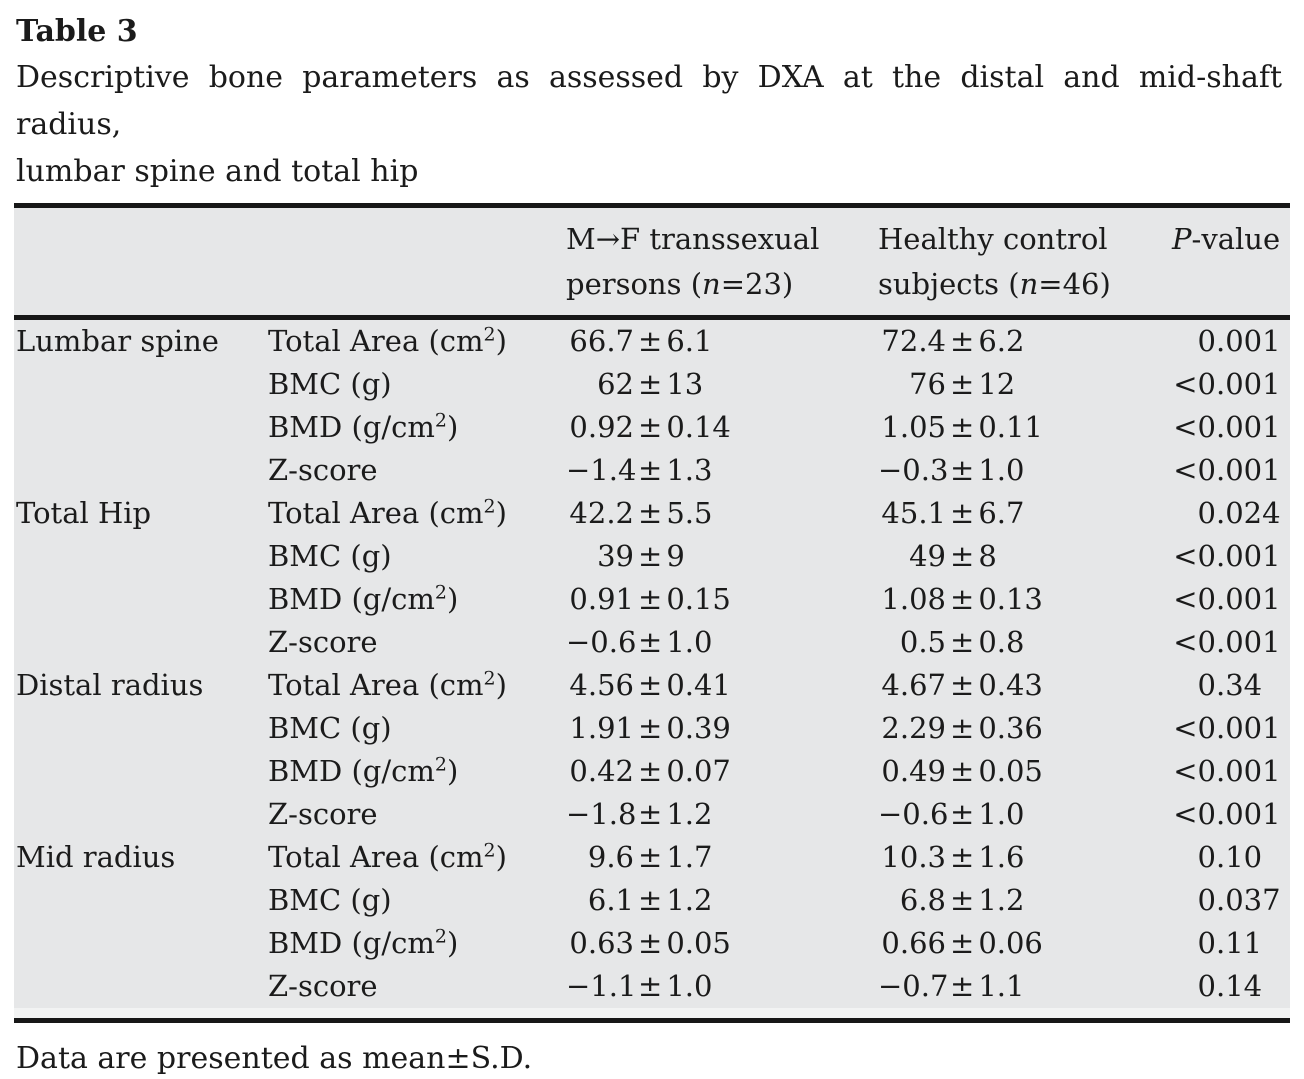  Describe the element at coordinates (997, 384) in the screenshot. I see `value-sd: 12` at that location.